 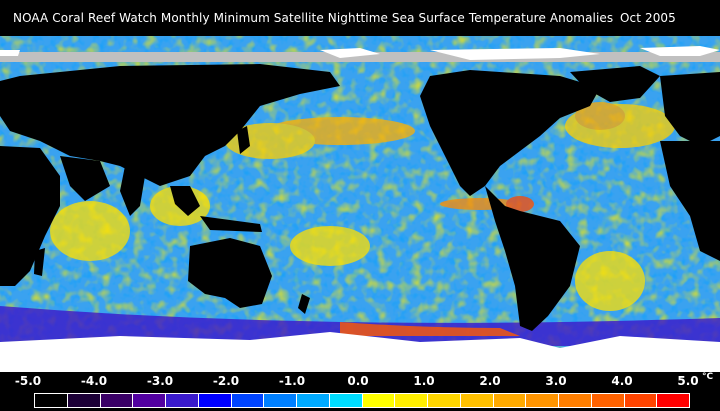 I want to click on arctic-ice, so click(x=360, y=53).